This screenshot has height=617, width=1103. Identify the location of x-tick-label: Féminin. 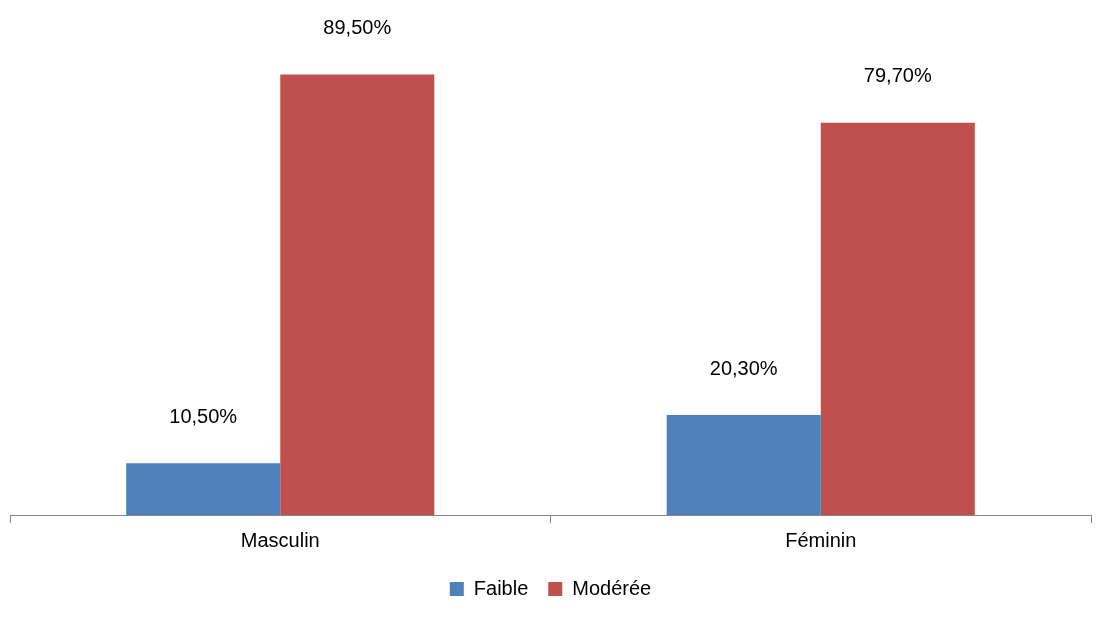
(821, 539).